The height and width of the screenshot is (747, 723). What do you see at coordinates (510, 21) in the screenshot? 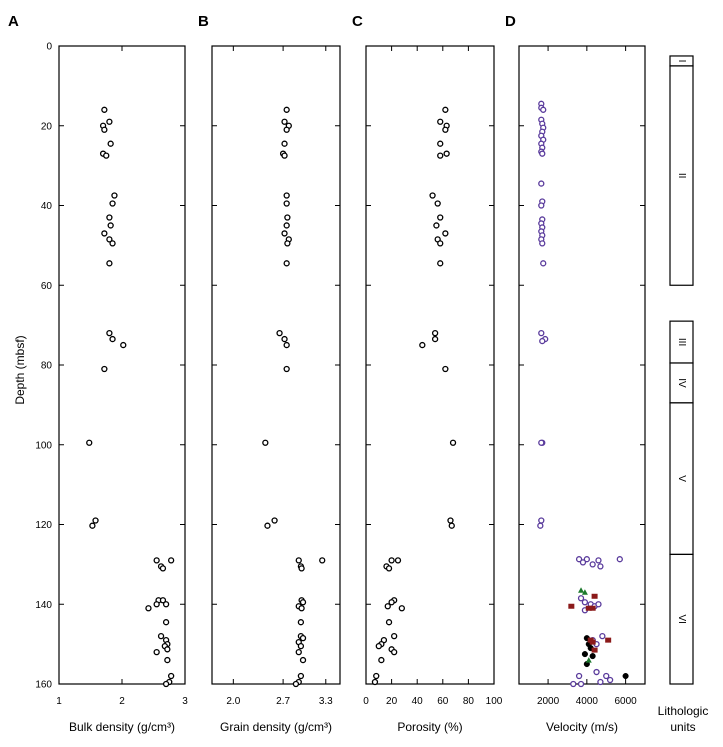
I see `panel-d-letter: D` at bounding box center [510, 21].